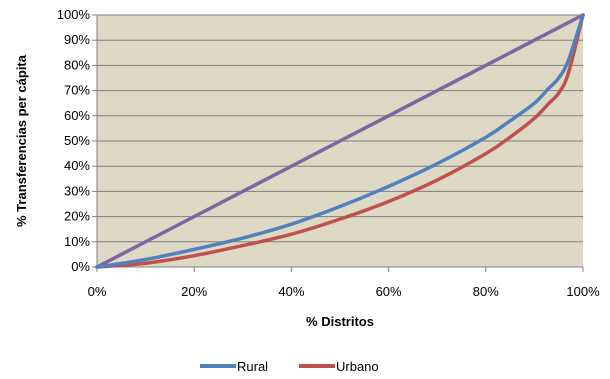 Image resolution: width=610 pixels, height=379 pixels. I want to click on y-axis-title: % Transferencias per cápita, so click(21, 140).